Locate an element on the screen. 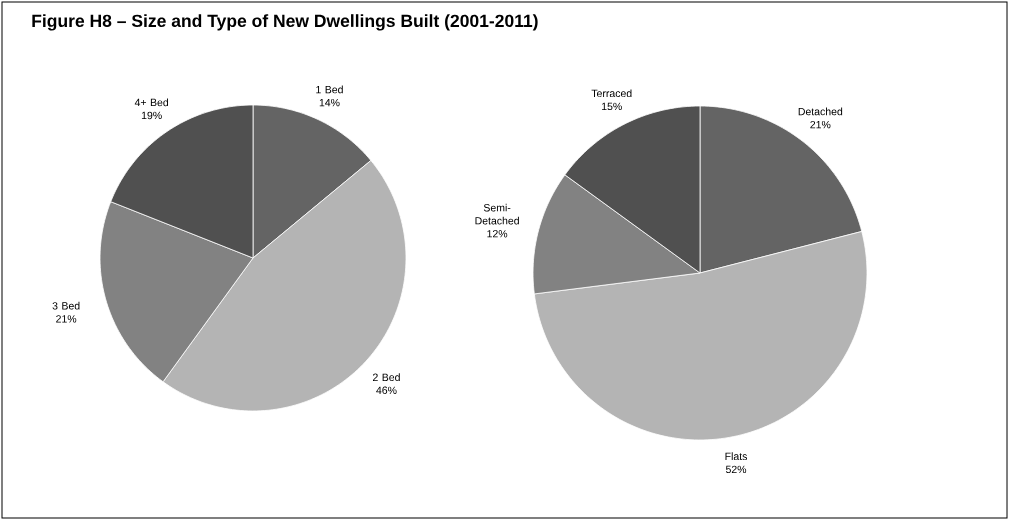  data-label: 46% is located at coordinates (386, 390).